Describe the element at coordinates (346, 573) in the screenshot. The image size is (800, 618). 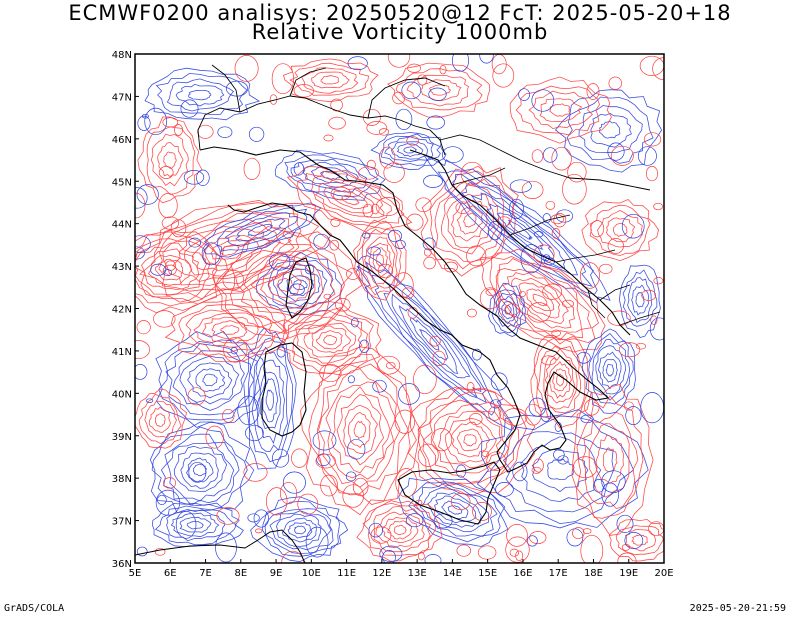
I see `lon-tick-label: 11E` at that location.